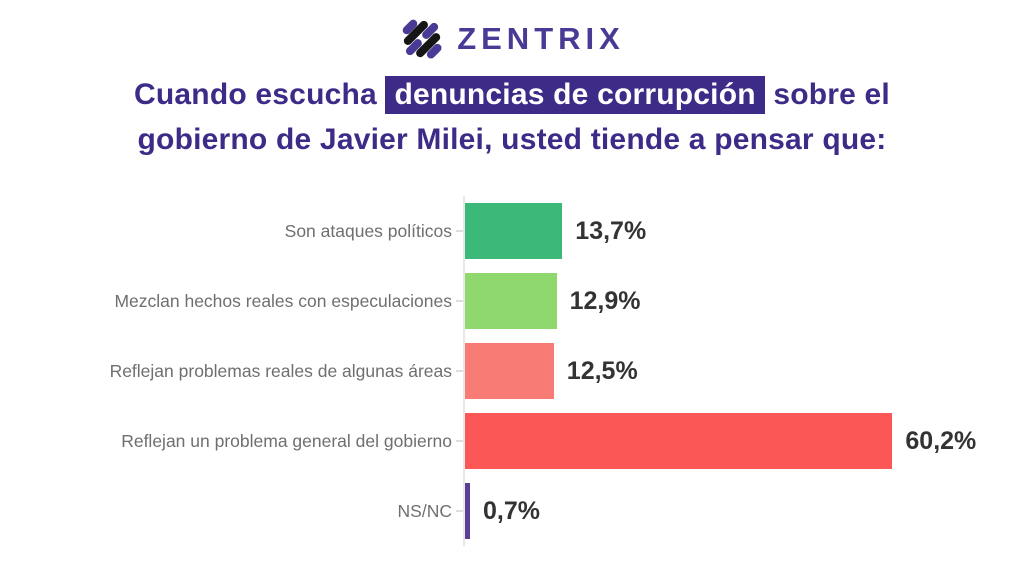 This screenshot has width=1024, height=576. What do you see at coordinates (605, 300) in the screenshot?
I see `value-label: 12,9%` at bounding box center [605, 300].